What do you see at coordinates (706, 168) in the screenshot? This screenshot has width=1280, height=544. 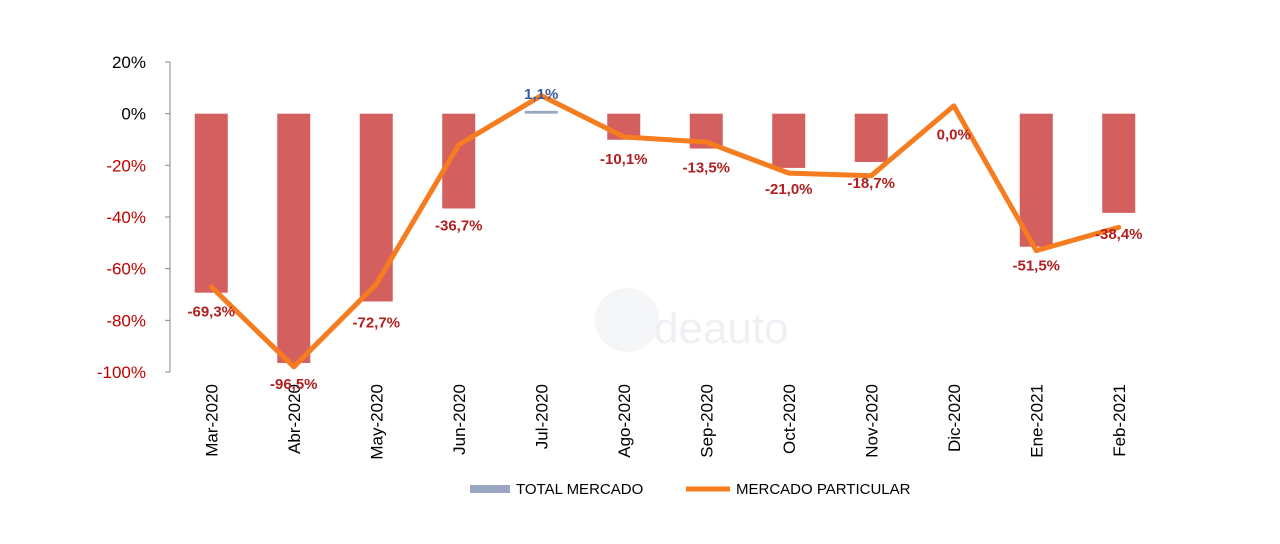 I see `data-label: -13,5%` at bounding box center [706, 168].